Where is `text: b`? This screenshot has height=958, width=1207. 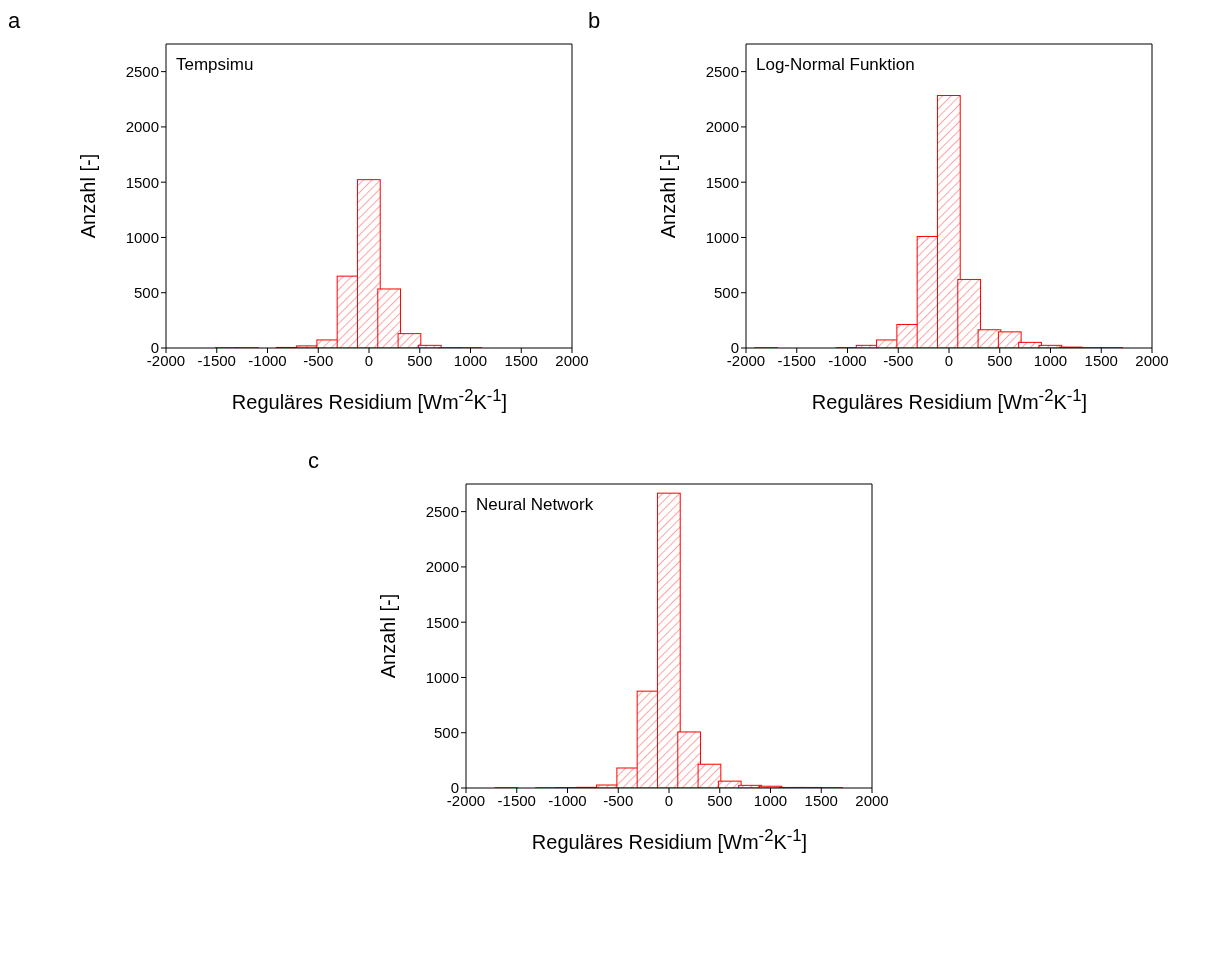
text: b is located at coordinates (594, 20).